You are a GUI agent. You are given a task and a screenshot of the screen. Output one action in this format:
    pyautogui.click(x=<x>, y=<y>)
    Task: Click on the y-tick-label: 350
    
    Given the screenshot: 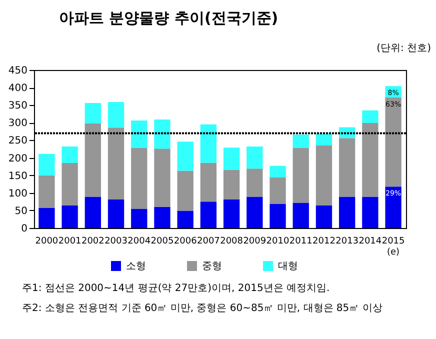 What is the action you would take?
    pyautogui.click(x=18, y=106)
    